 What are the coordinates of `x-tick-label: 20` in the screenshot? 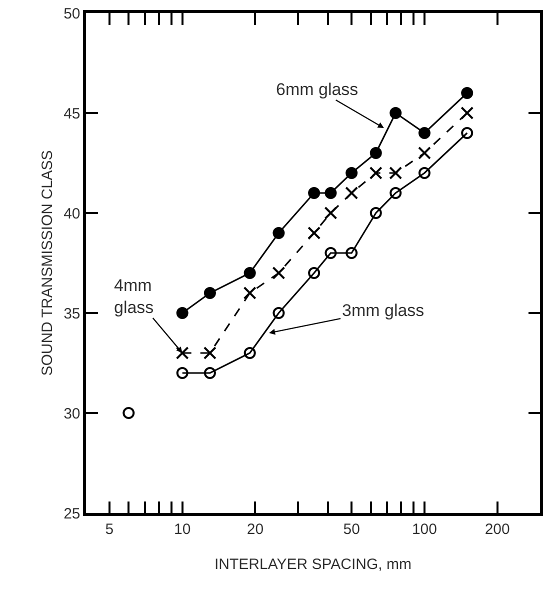 It's located at (255, 529).